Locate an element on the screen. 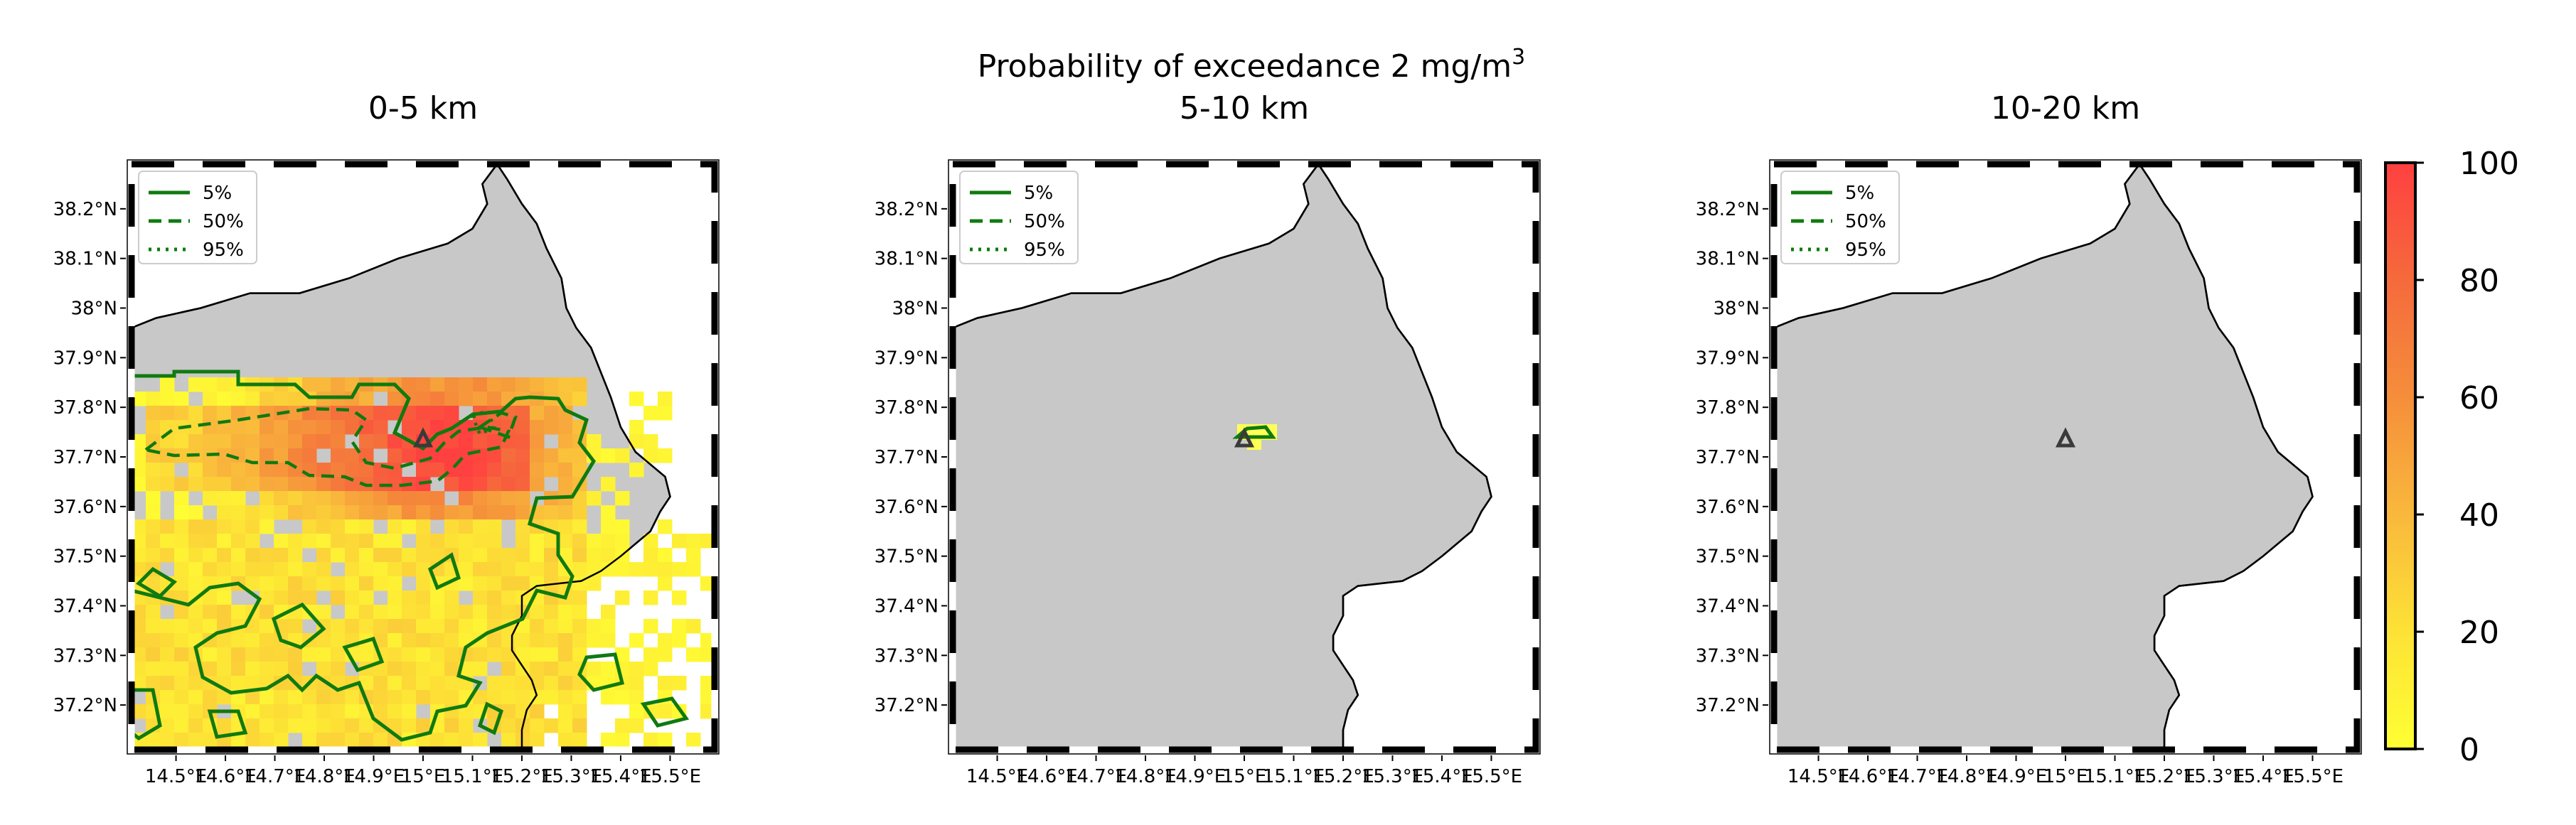 This screenshot has height=825, width=2576. lon-tick-label: 15.5°E is located at coordinates (670, 776).